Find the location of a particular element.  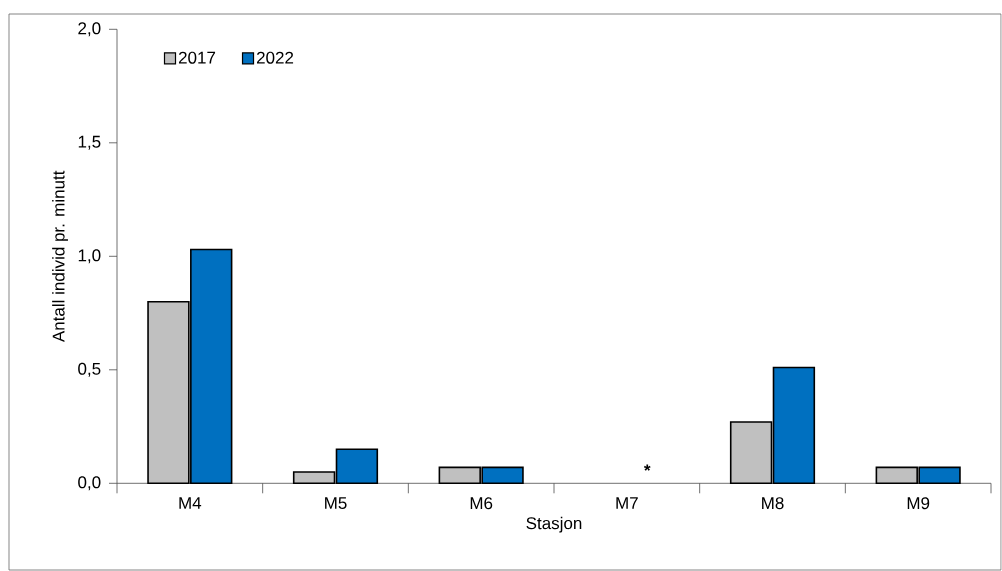

y-tick-label: 2,0 is located at coordinates (89, 29).